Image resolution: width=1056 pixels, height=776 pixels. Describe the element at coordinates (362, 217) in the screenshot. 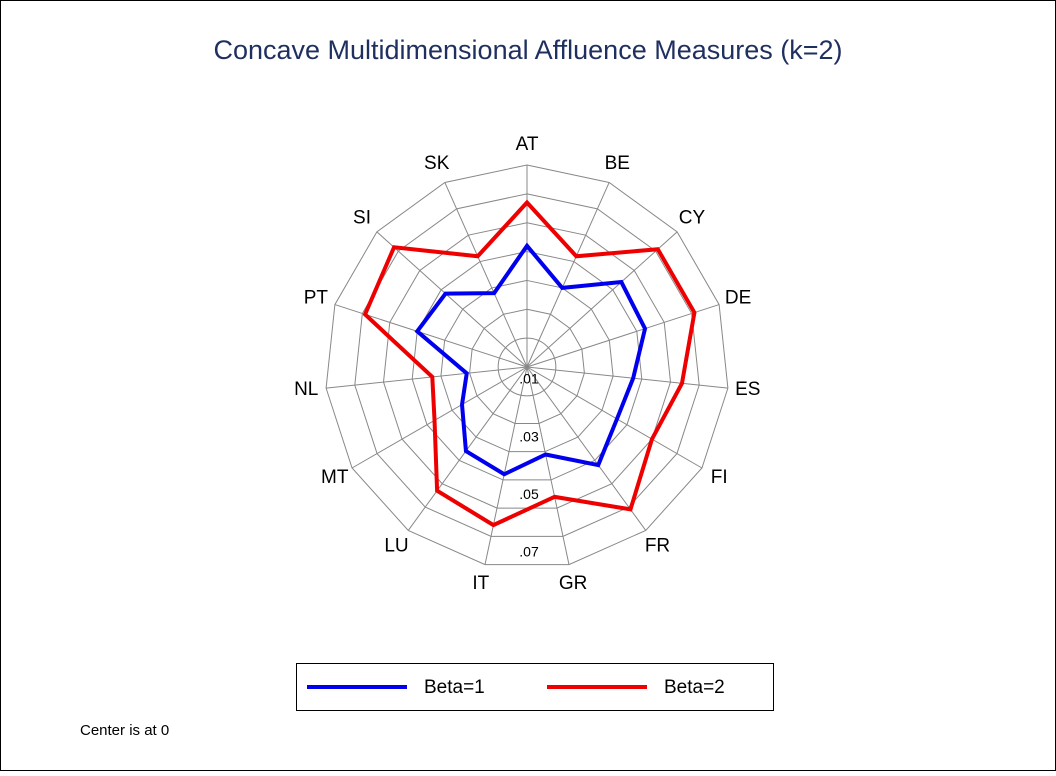

I see `category-label: SI` at that location.